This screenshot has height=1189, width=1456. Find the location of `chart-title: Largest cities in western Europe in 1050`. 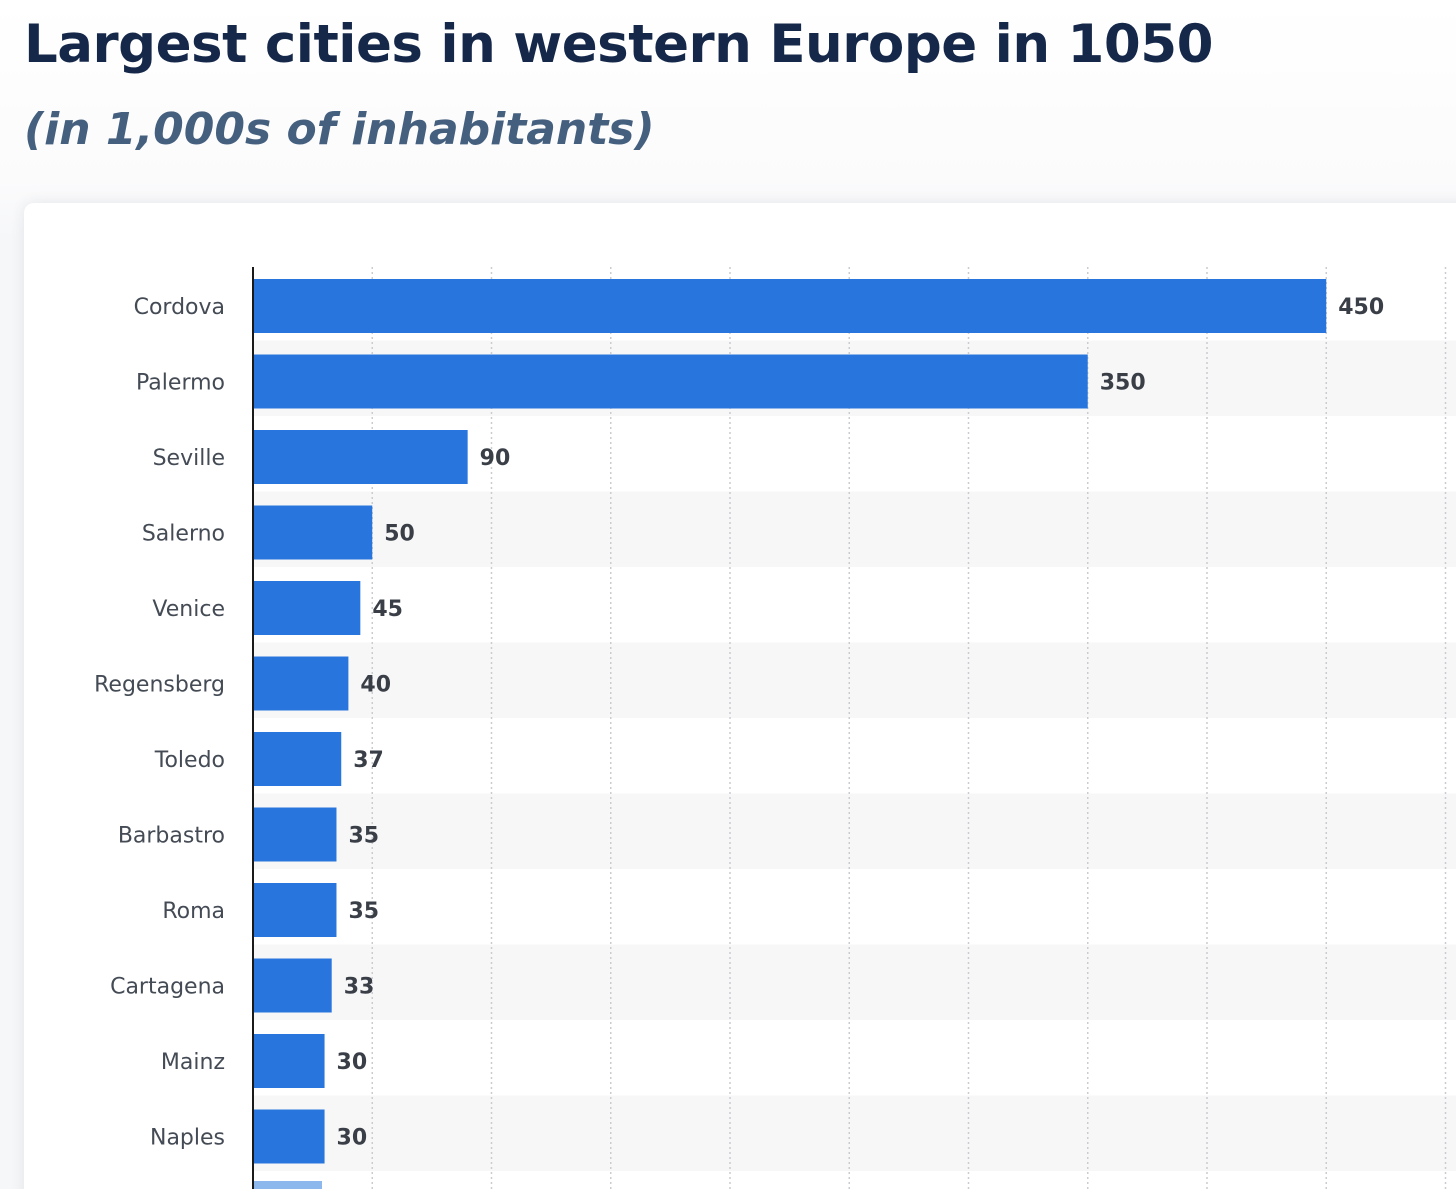

chart-title: Largest cities in western Europe in 1050 is located at coordinates (619, 44).